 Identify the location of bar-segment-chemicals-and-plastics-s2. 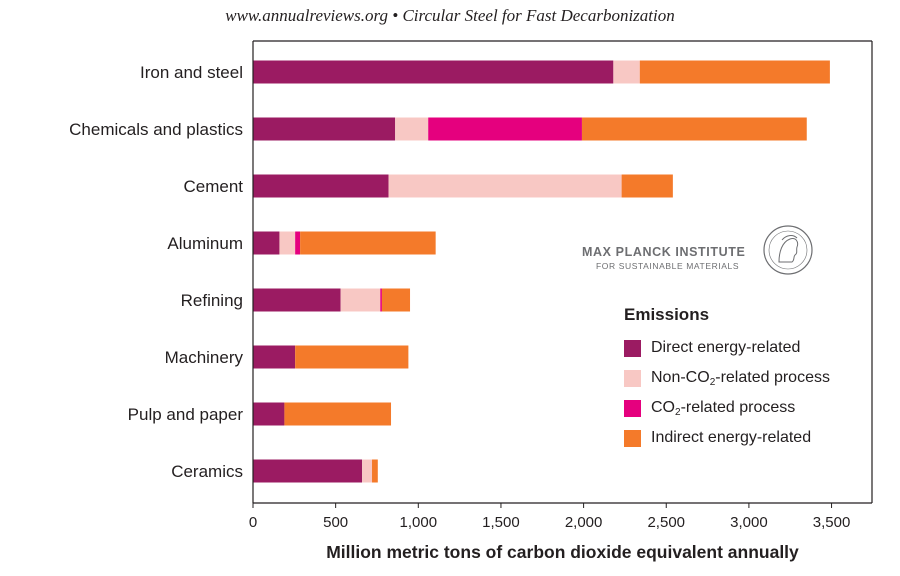
(505, 129).